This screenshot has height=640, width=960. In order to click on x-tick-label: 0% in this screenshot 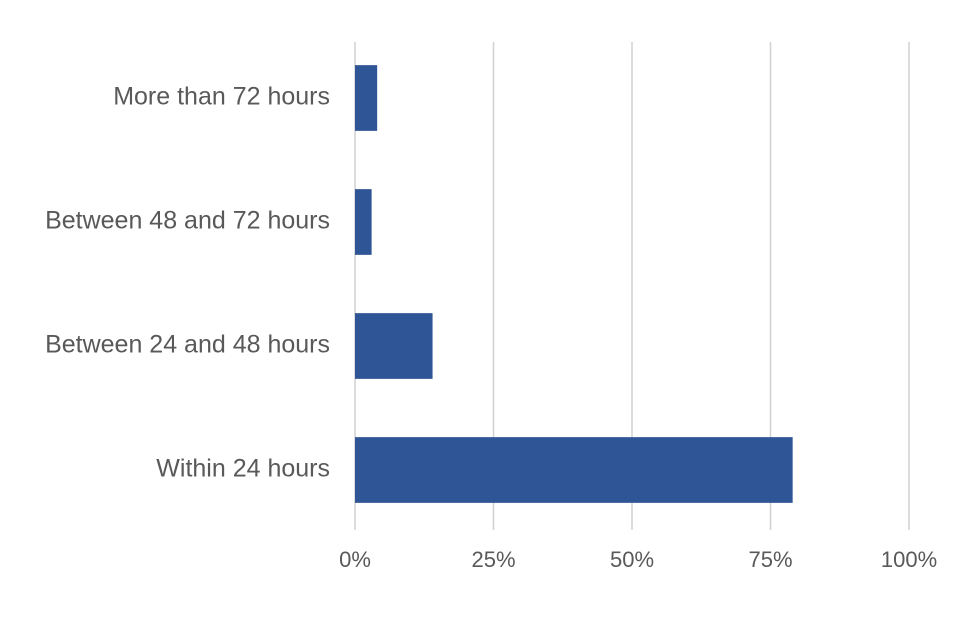, I will do `click(355, 559)`.